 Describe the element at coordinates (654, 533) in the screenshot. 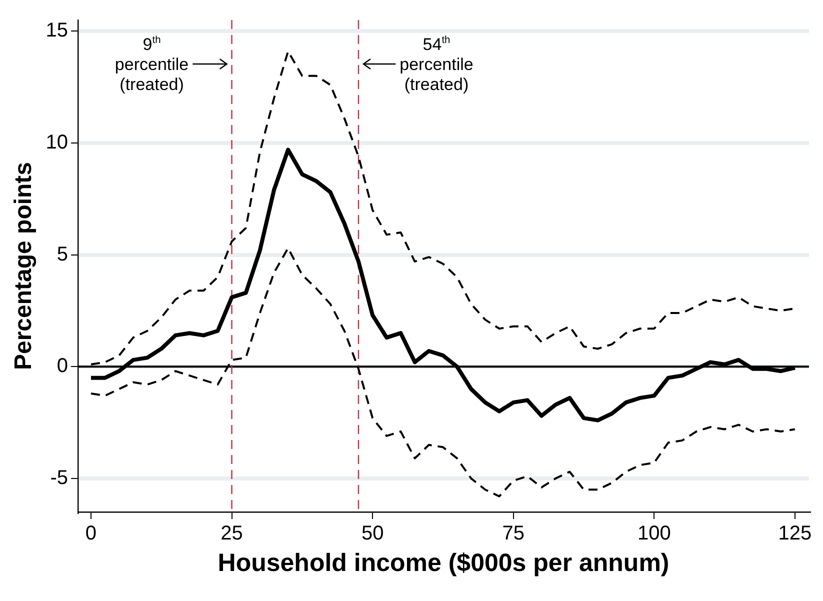

I see `x-tick-label: 100` at that location.